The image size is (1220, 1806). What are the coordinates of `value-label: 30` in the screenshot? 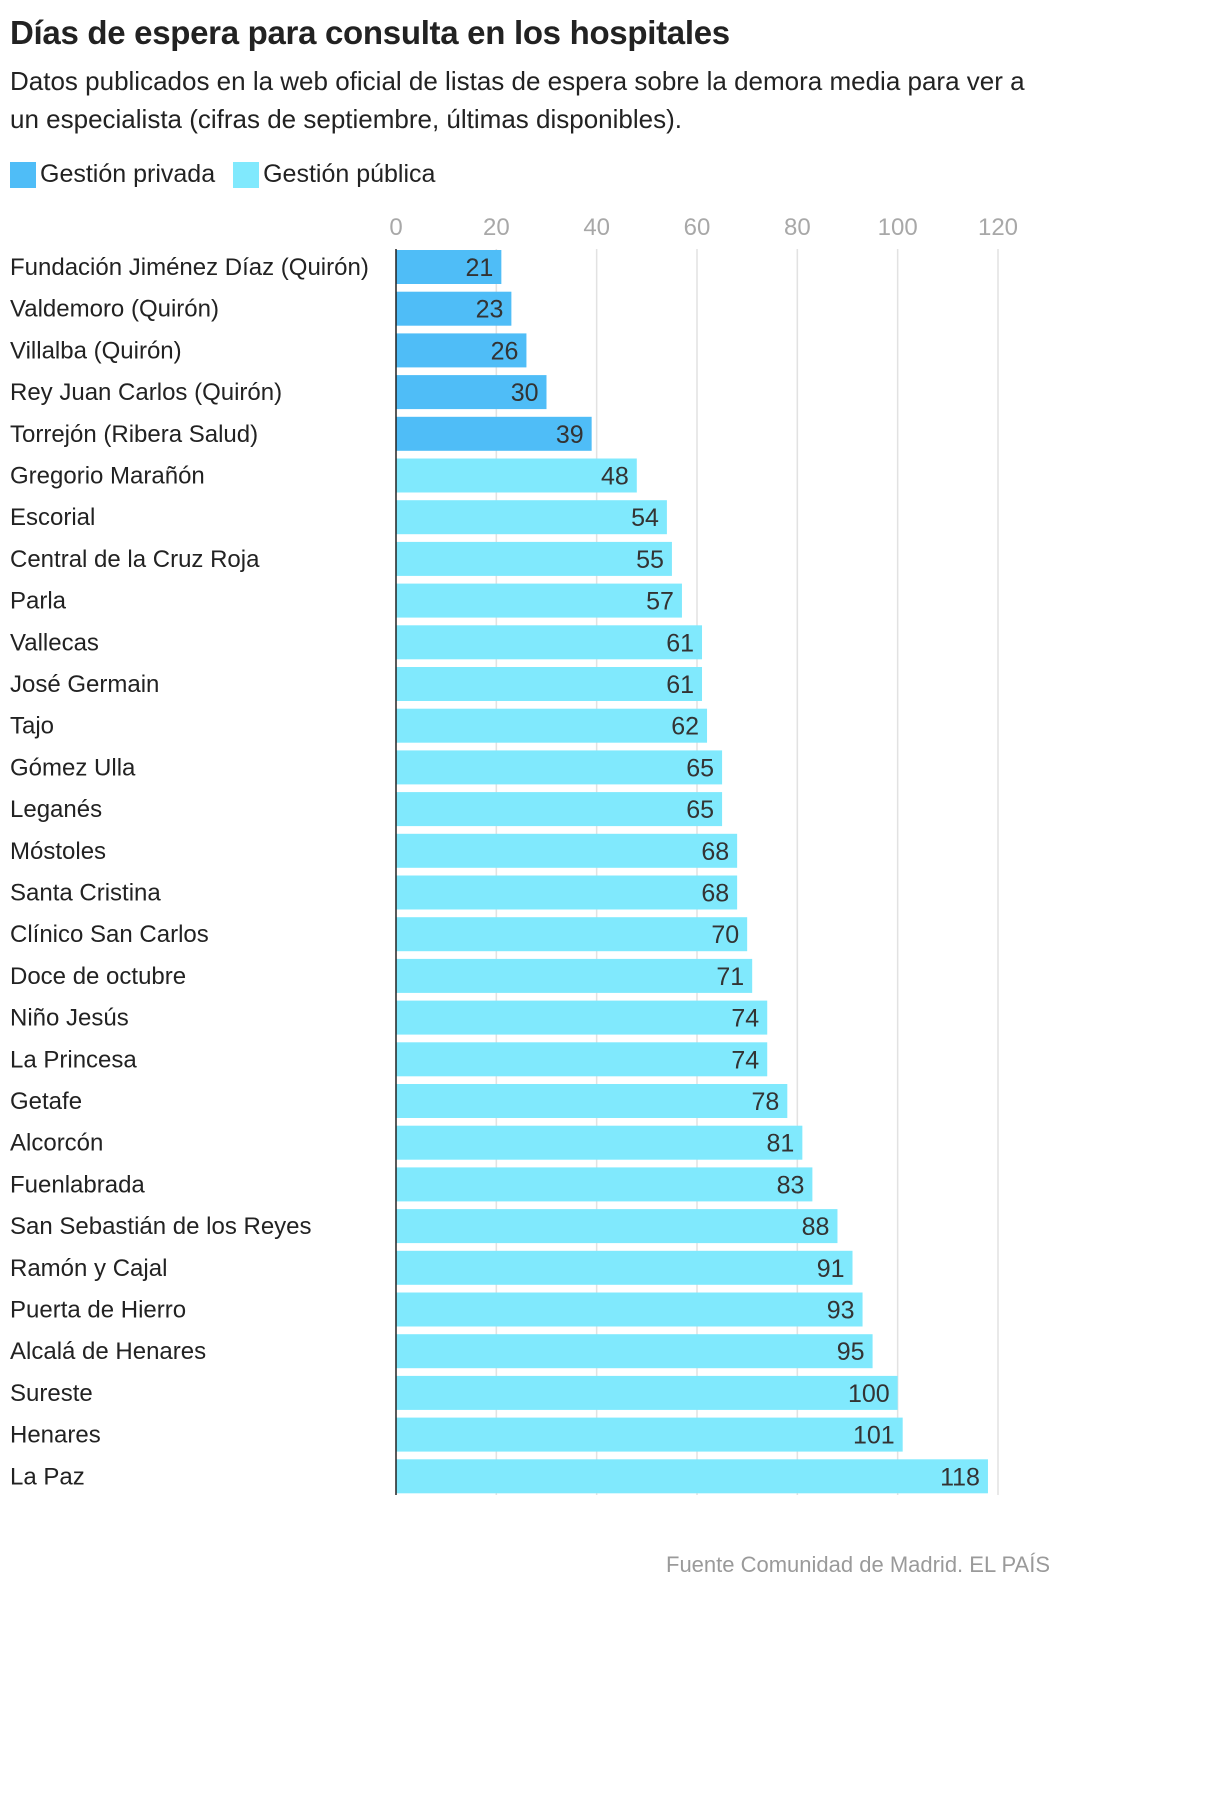 It's located at (525, 393).